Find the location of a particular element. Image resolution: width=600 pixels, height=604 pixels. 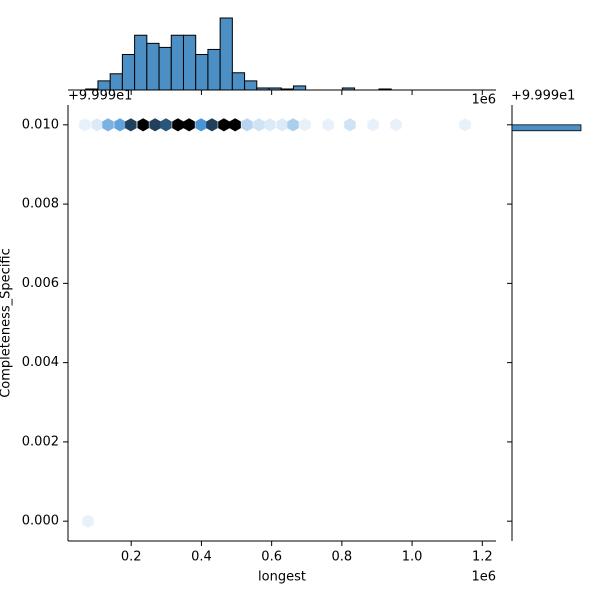

x-tick-label: 0.4 is located at coordinates (201, 557).